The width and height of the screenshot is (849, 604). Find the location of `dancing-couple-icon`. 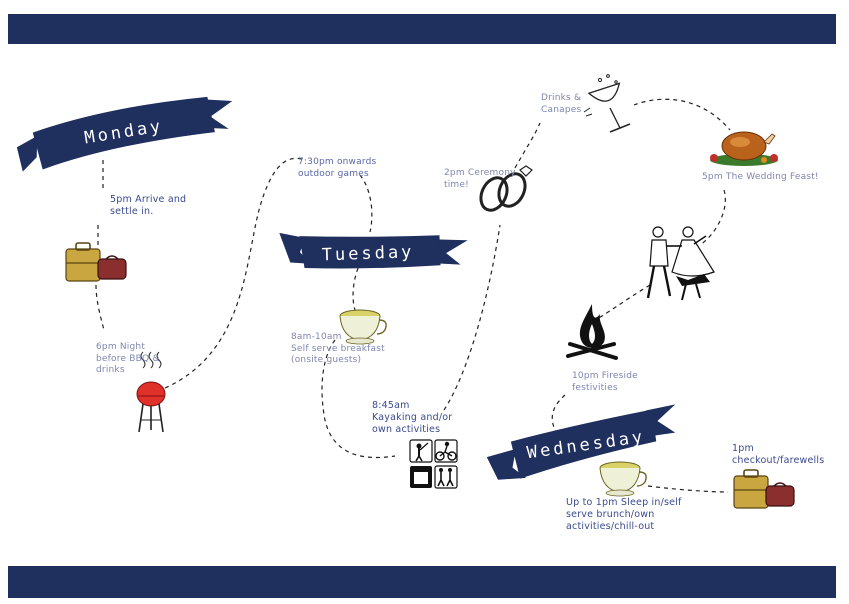

dancing-couple-icon is located at coordinates (680, 263).